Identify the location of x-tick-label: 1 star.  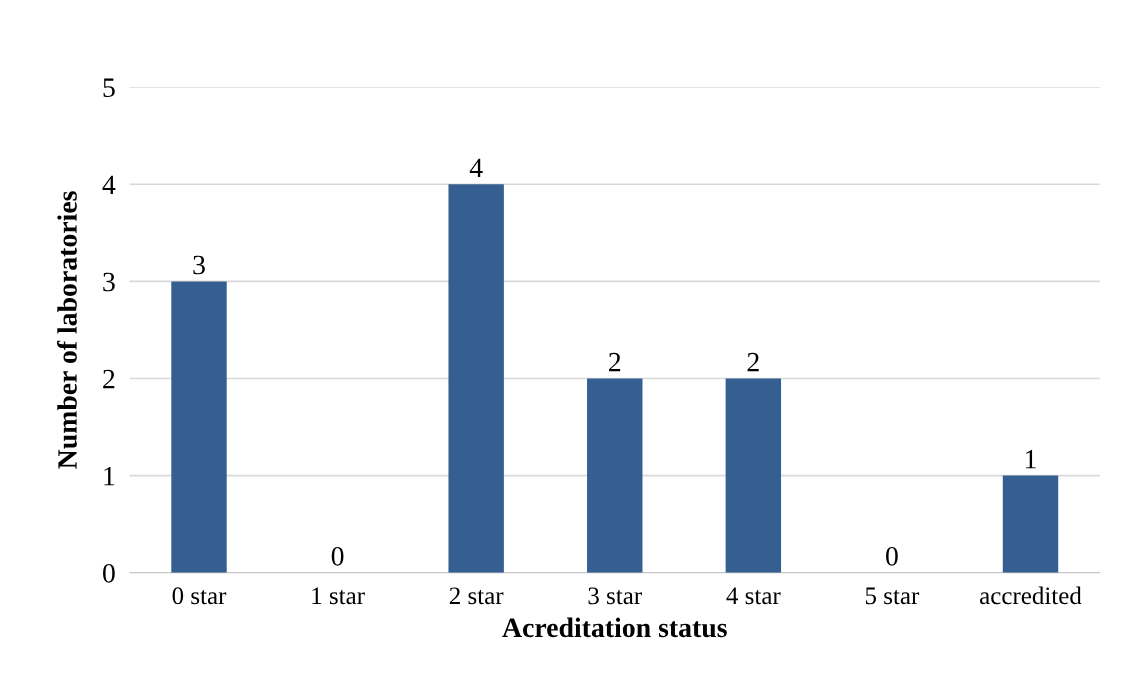
(338, 596).